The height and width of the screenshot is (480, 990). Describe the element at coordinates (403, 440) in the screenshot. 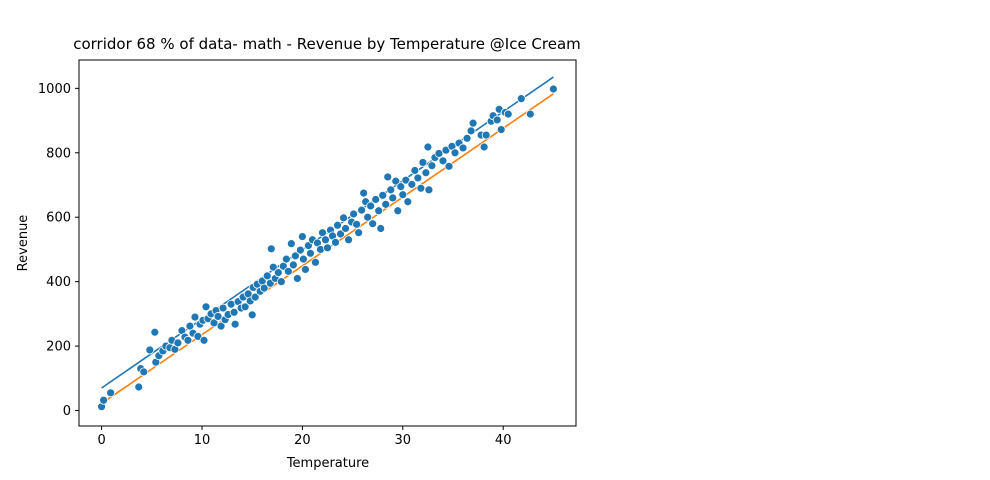

I see `x-tick-label: 30` at that location.